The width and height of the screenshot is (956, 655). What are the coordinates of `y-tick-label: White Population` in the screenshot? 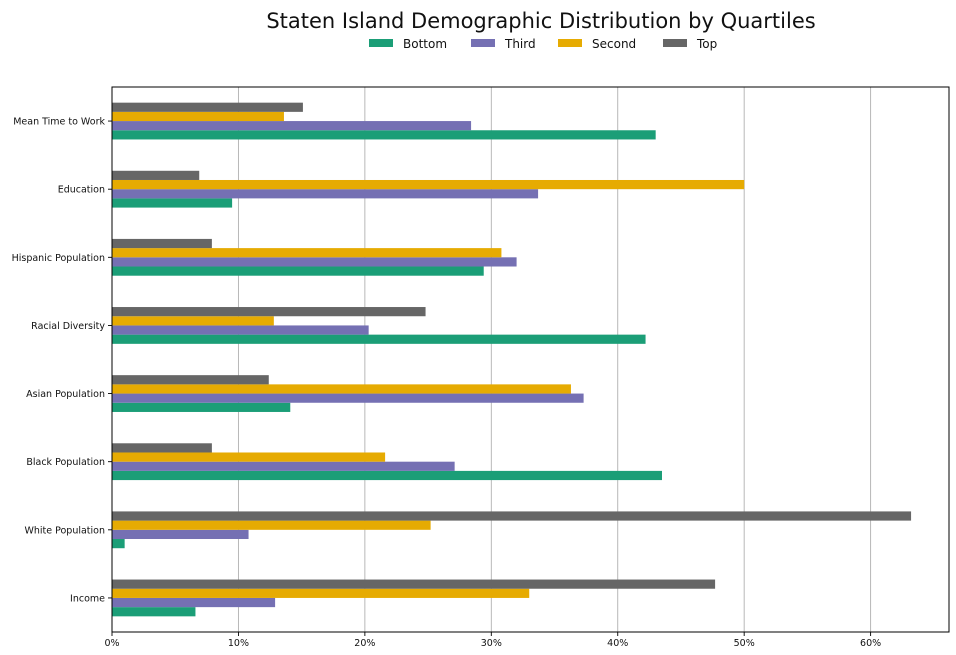 It's located at (64, 530).